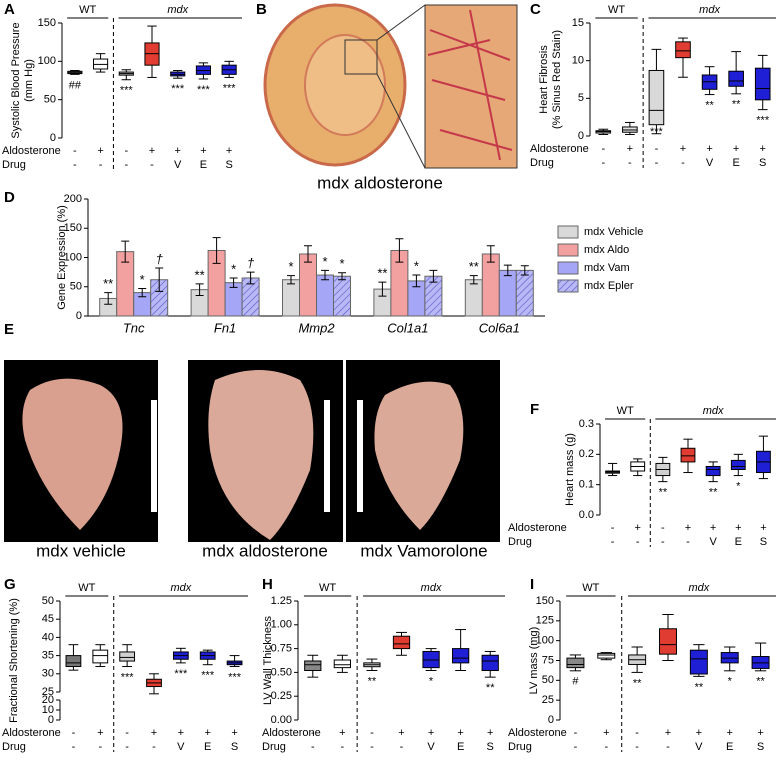  I want to click on y-tick-label: 1.25, so click(281, 601).